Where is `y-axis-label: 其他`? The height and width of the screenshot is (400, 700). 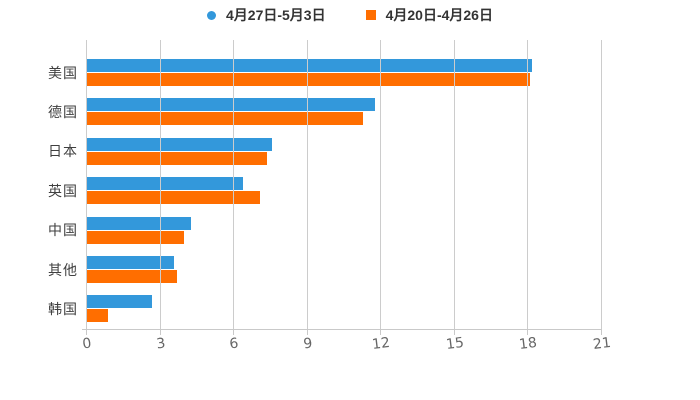 y-axis-label: 其他 is located at coordinates (63, 269).